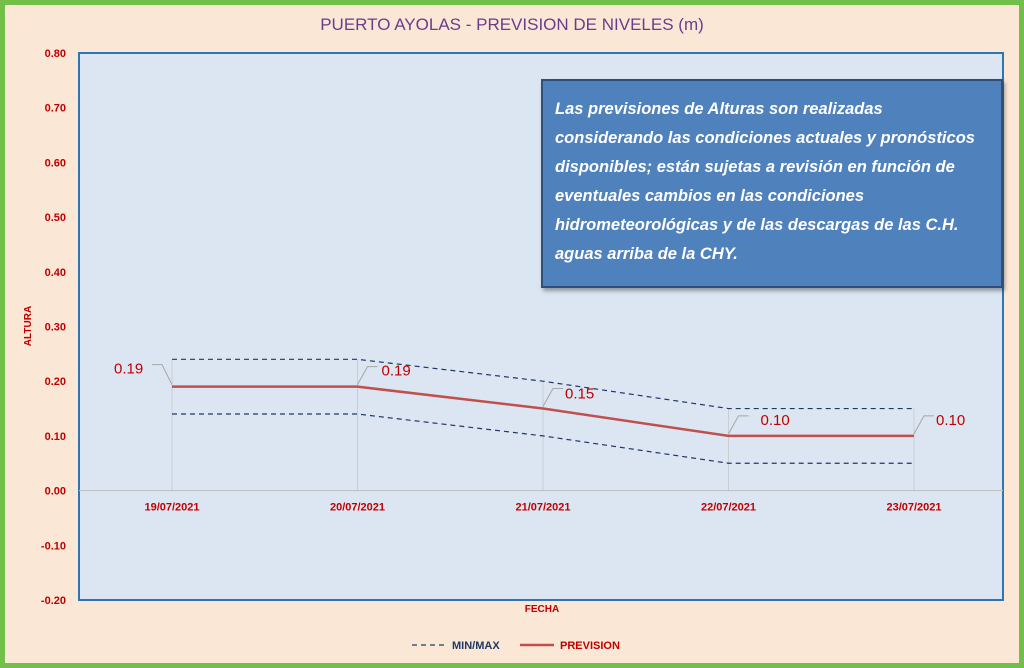 This screenshot has width=1024, height=668. What do you see at coordinates (55, 109) in the screenshot?
I see `y-tick-label: 0.70` at bounding box center [55, 109].